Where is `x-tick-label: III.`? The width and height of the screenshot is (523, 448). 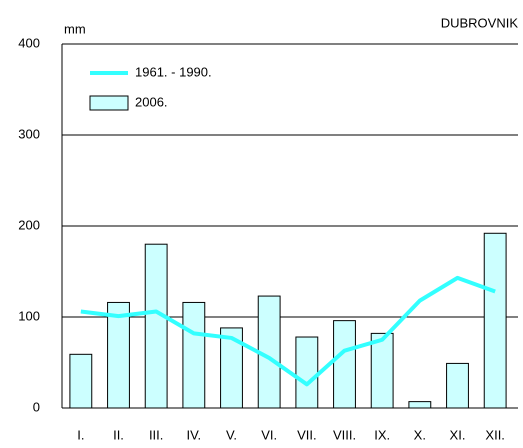
x-tick-label: III. is located at coordinates (156, 434).